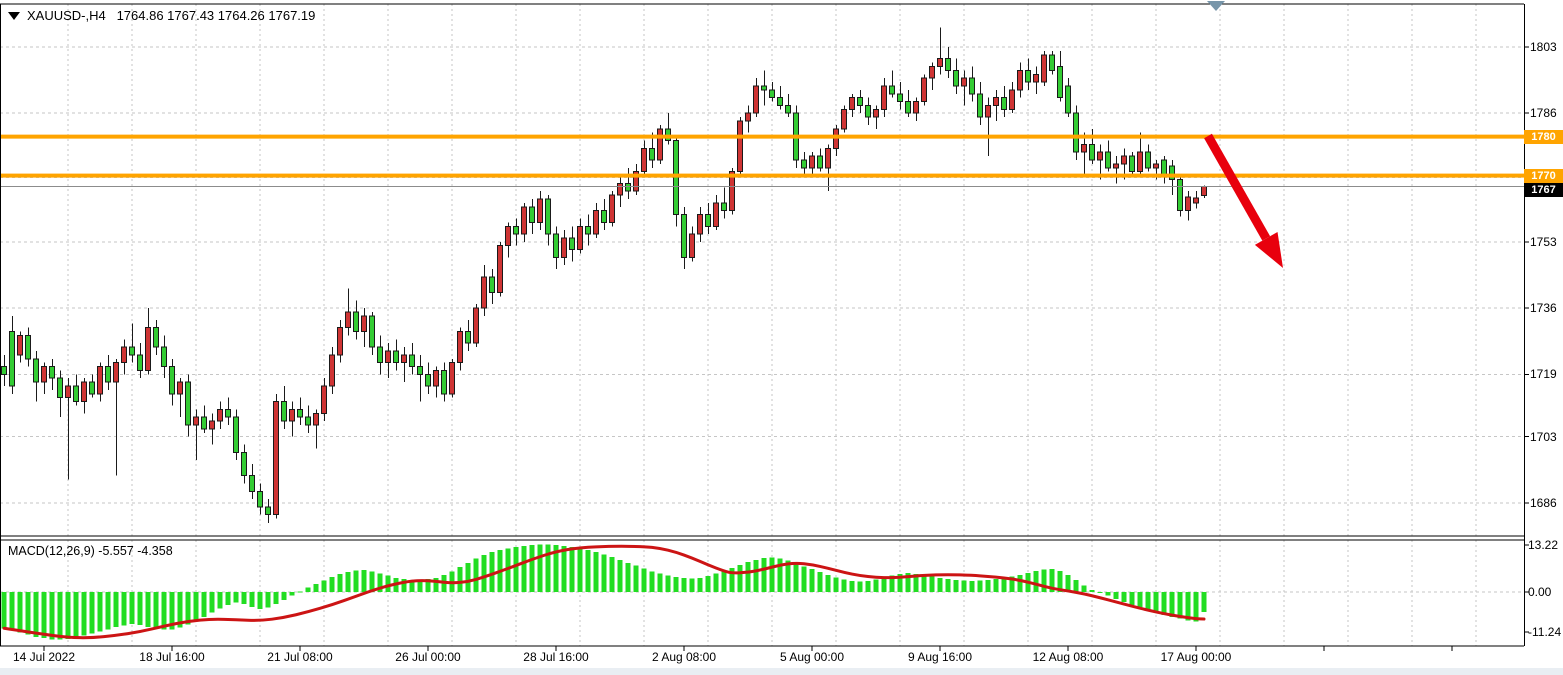 The height and width of the screenshot is (675, 1563). Describe the element at coordinates (1543, 189) in the screenshot. I see `current-price-tag: 1767` at that location.